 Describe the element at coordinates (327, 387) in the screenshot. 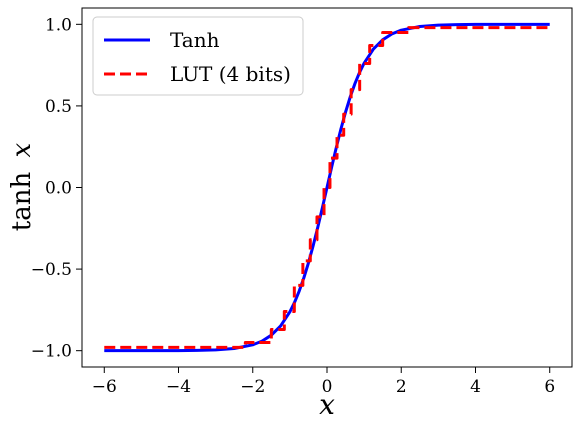

I see `x-tick-label: 0` at that location.